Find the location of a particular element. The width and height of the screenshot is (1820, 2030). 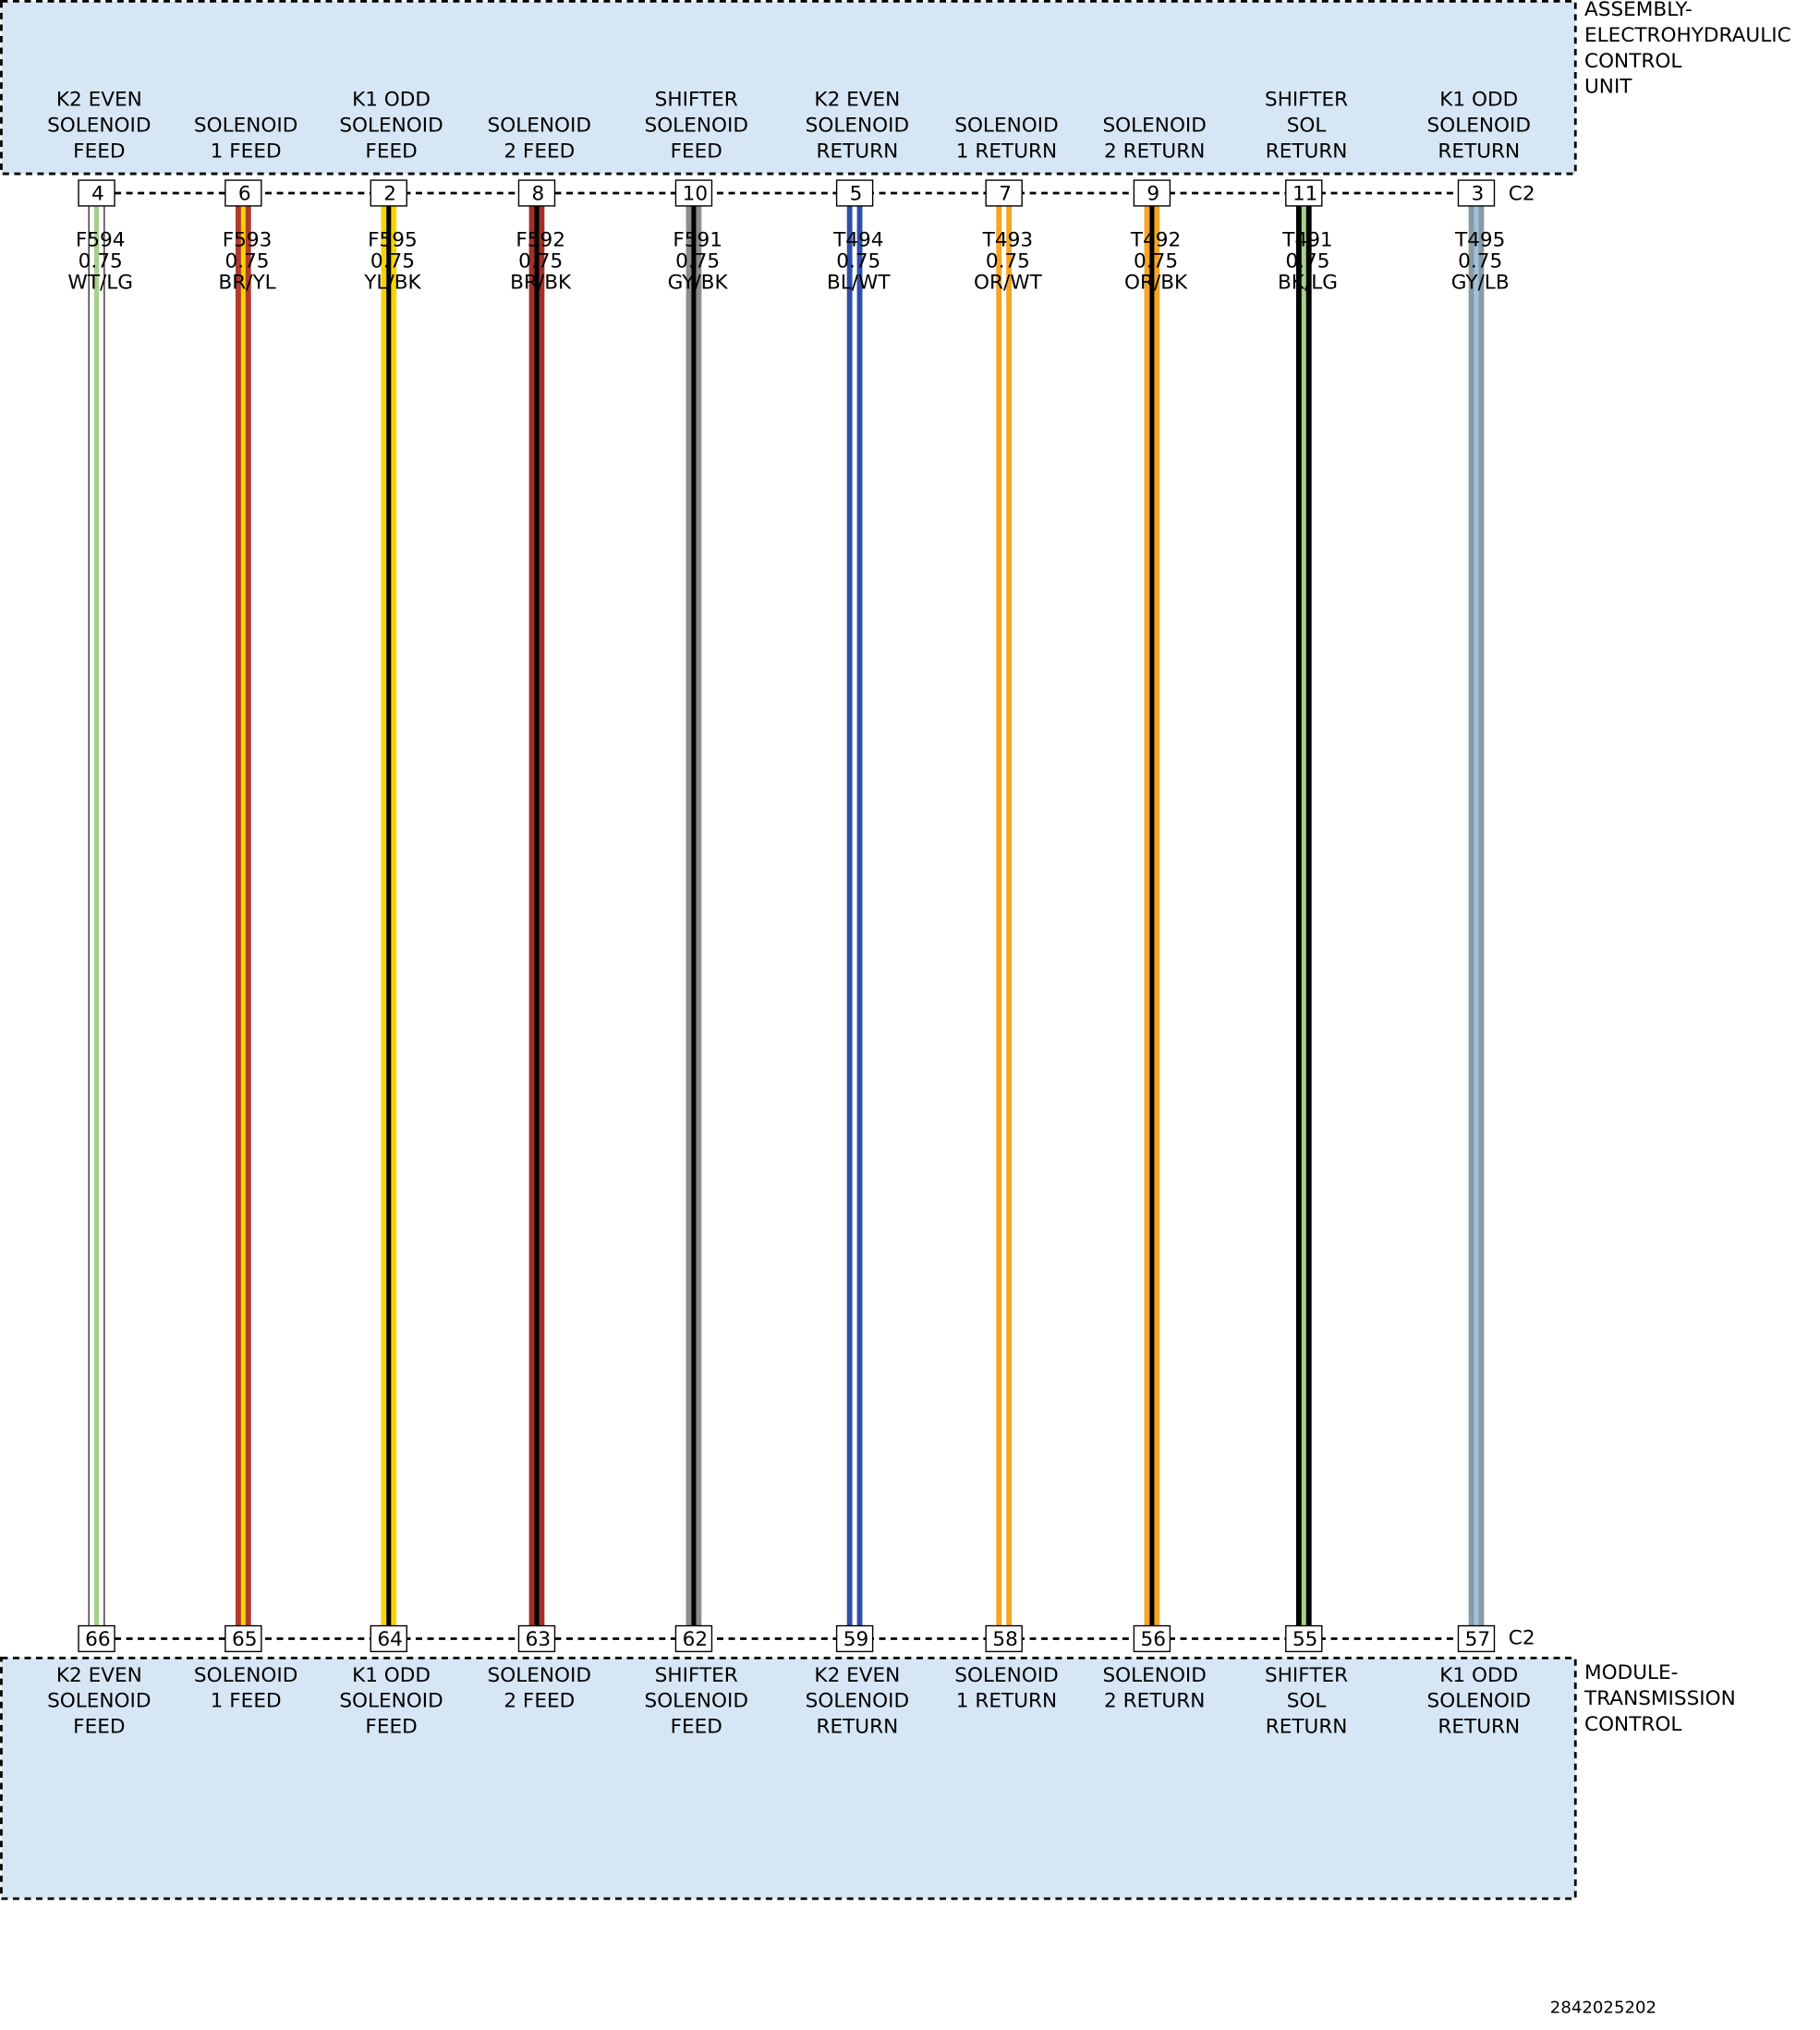

bottom-connector-id: C2 is located at coordinates (1522, 1638).